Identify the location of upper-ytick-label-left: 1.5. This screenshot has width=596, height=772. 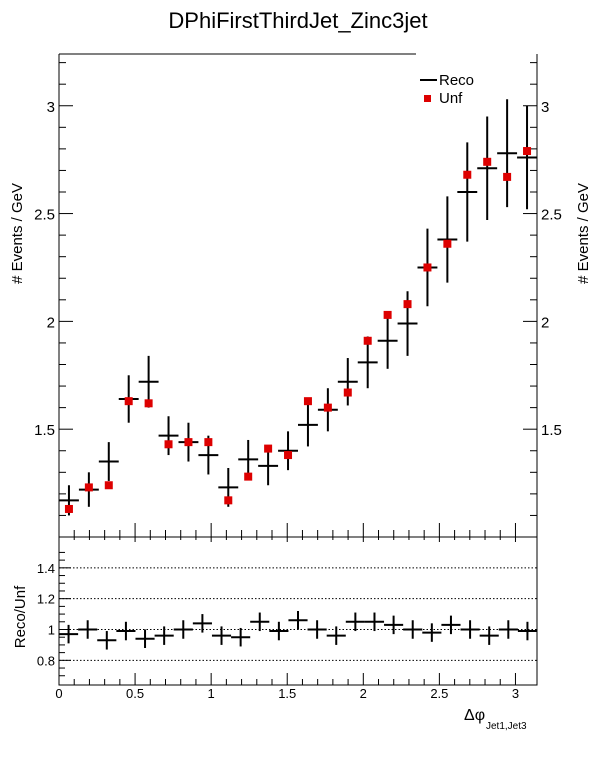
(44, 430).